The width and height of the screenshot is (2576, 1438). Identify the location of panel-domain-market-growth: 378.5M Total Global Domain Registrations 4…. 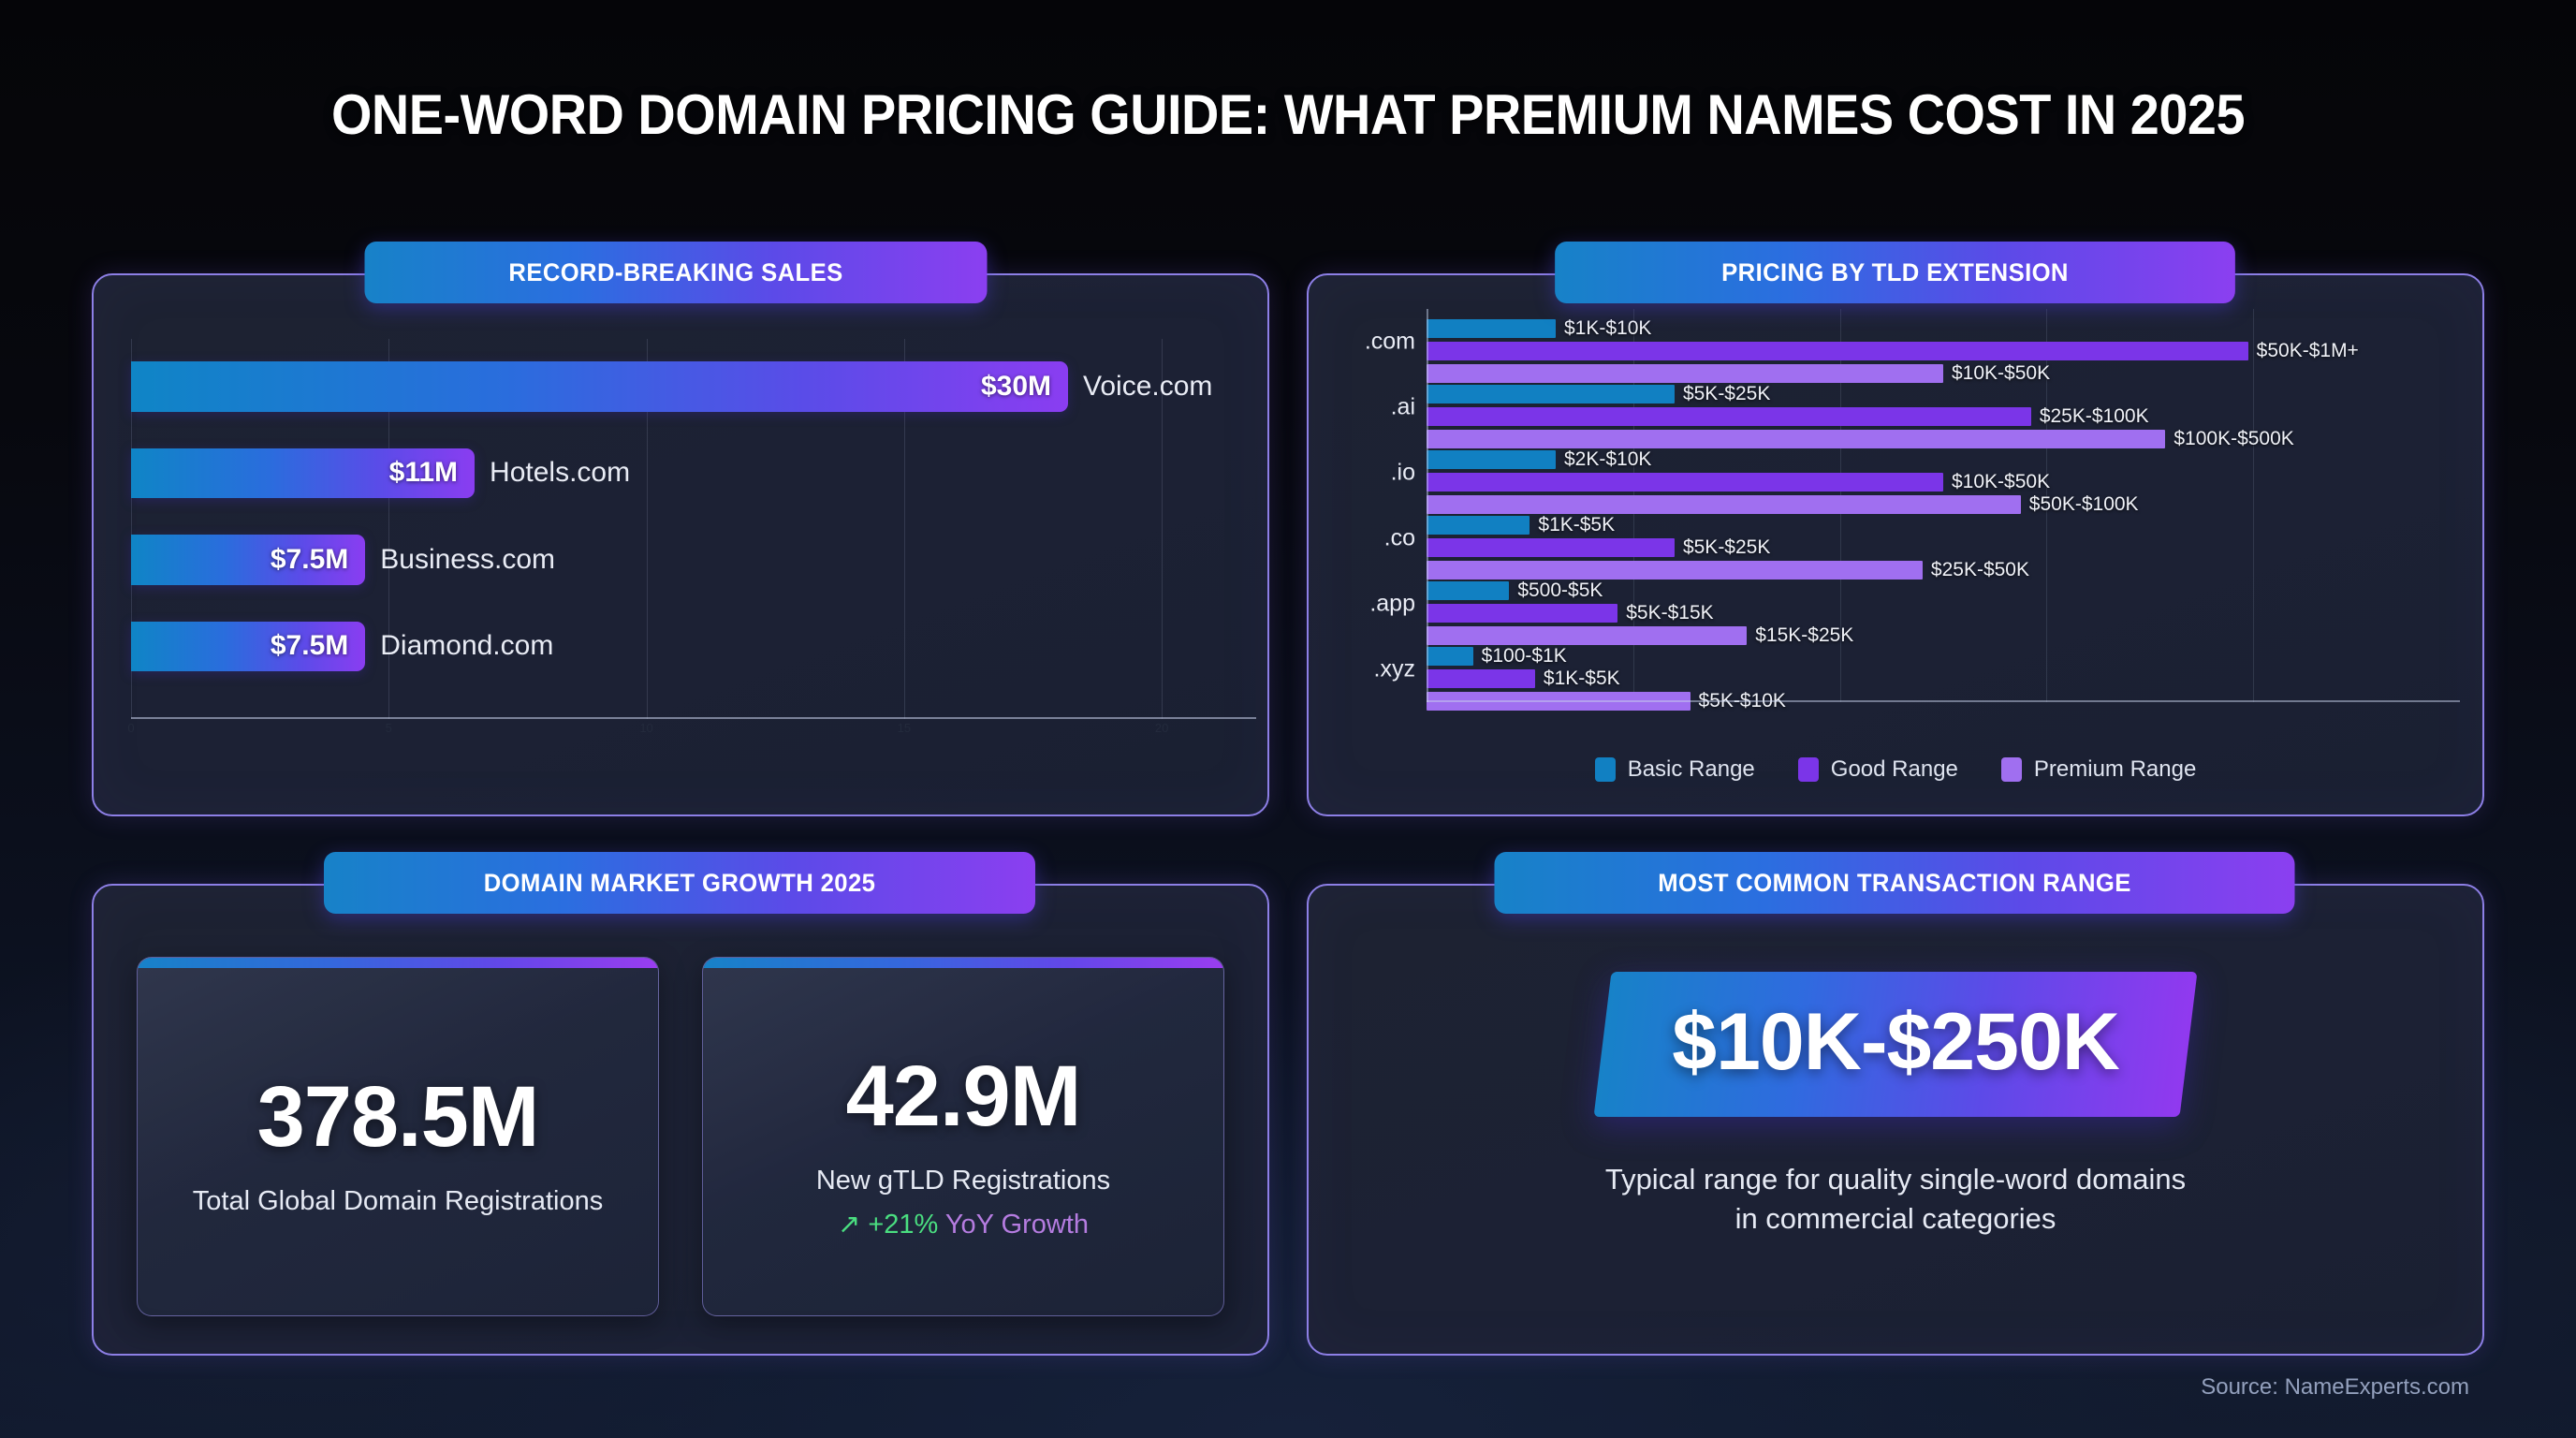
(680, 1120).